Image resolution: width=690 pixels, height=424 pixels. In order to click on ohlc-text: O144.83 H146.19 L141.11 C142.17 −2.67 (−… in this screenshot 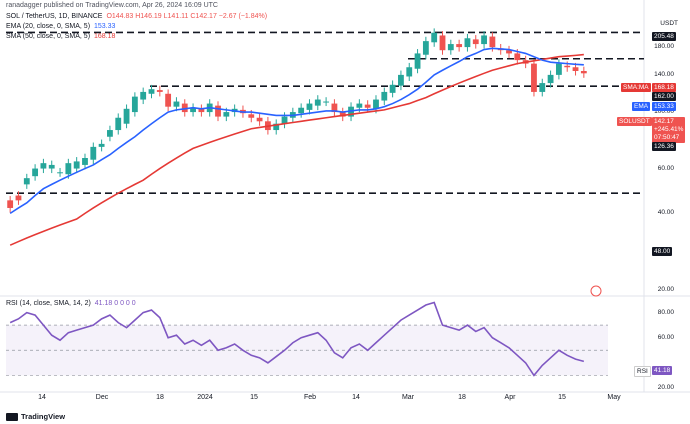, I will do `click(187, 16)`.